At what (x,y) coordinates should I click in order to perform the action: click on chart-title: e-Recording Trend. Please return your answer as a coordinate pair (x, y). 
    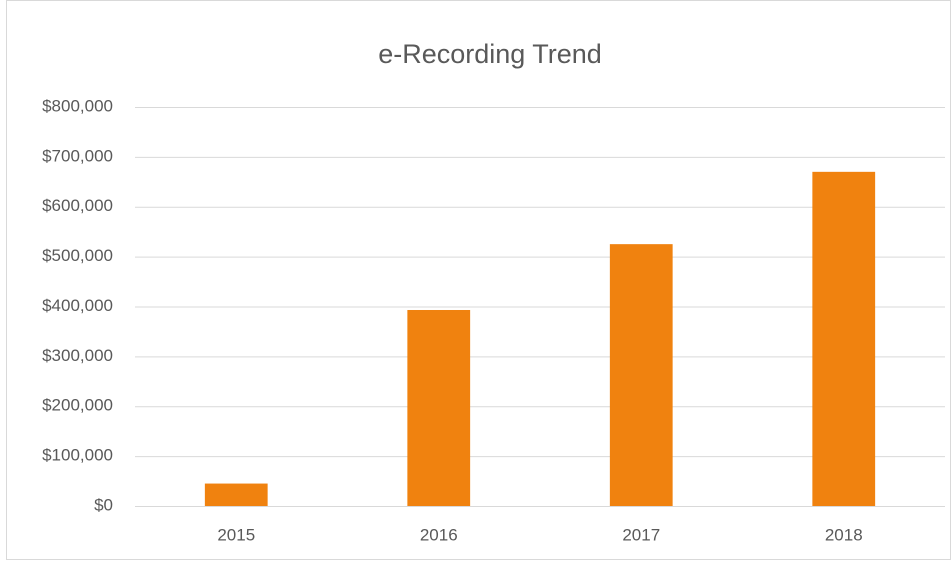
    Looking at the image, I should click on (490, 54).